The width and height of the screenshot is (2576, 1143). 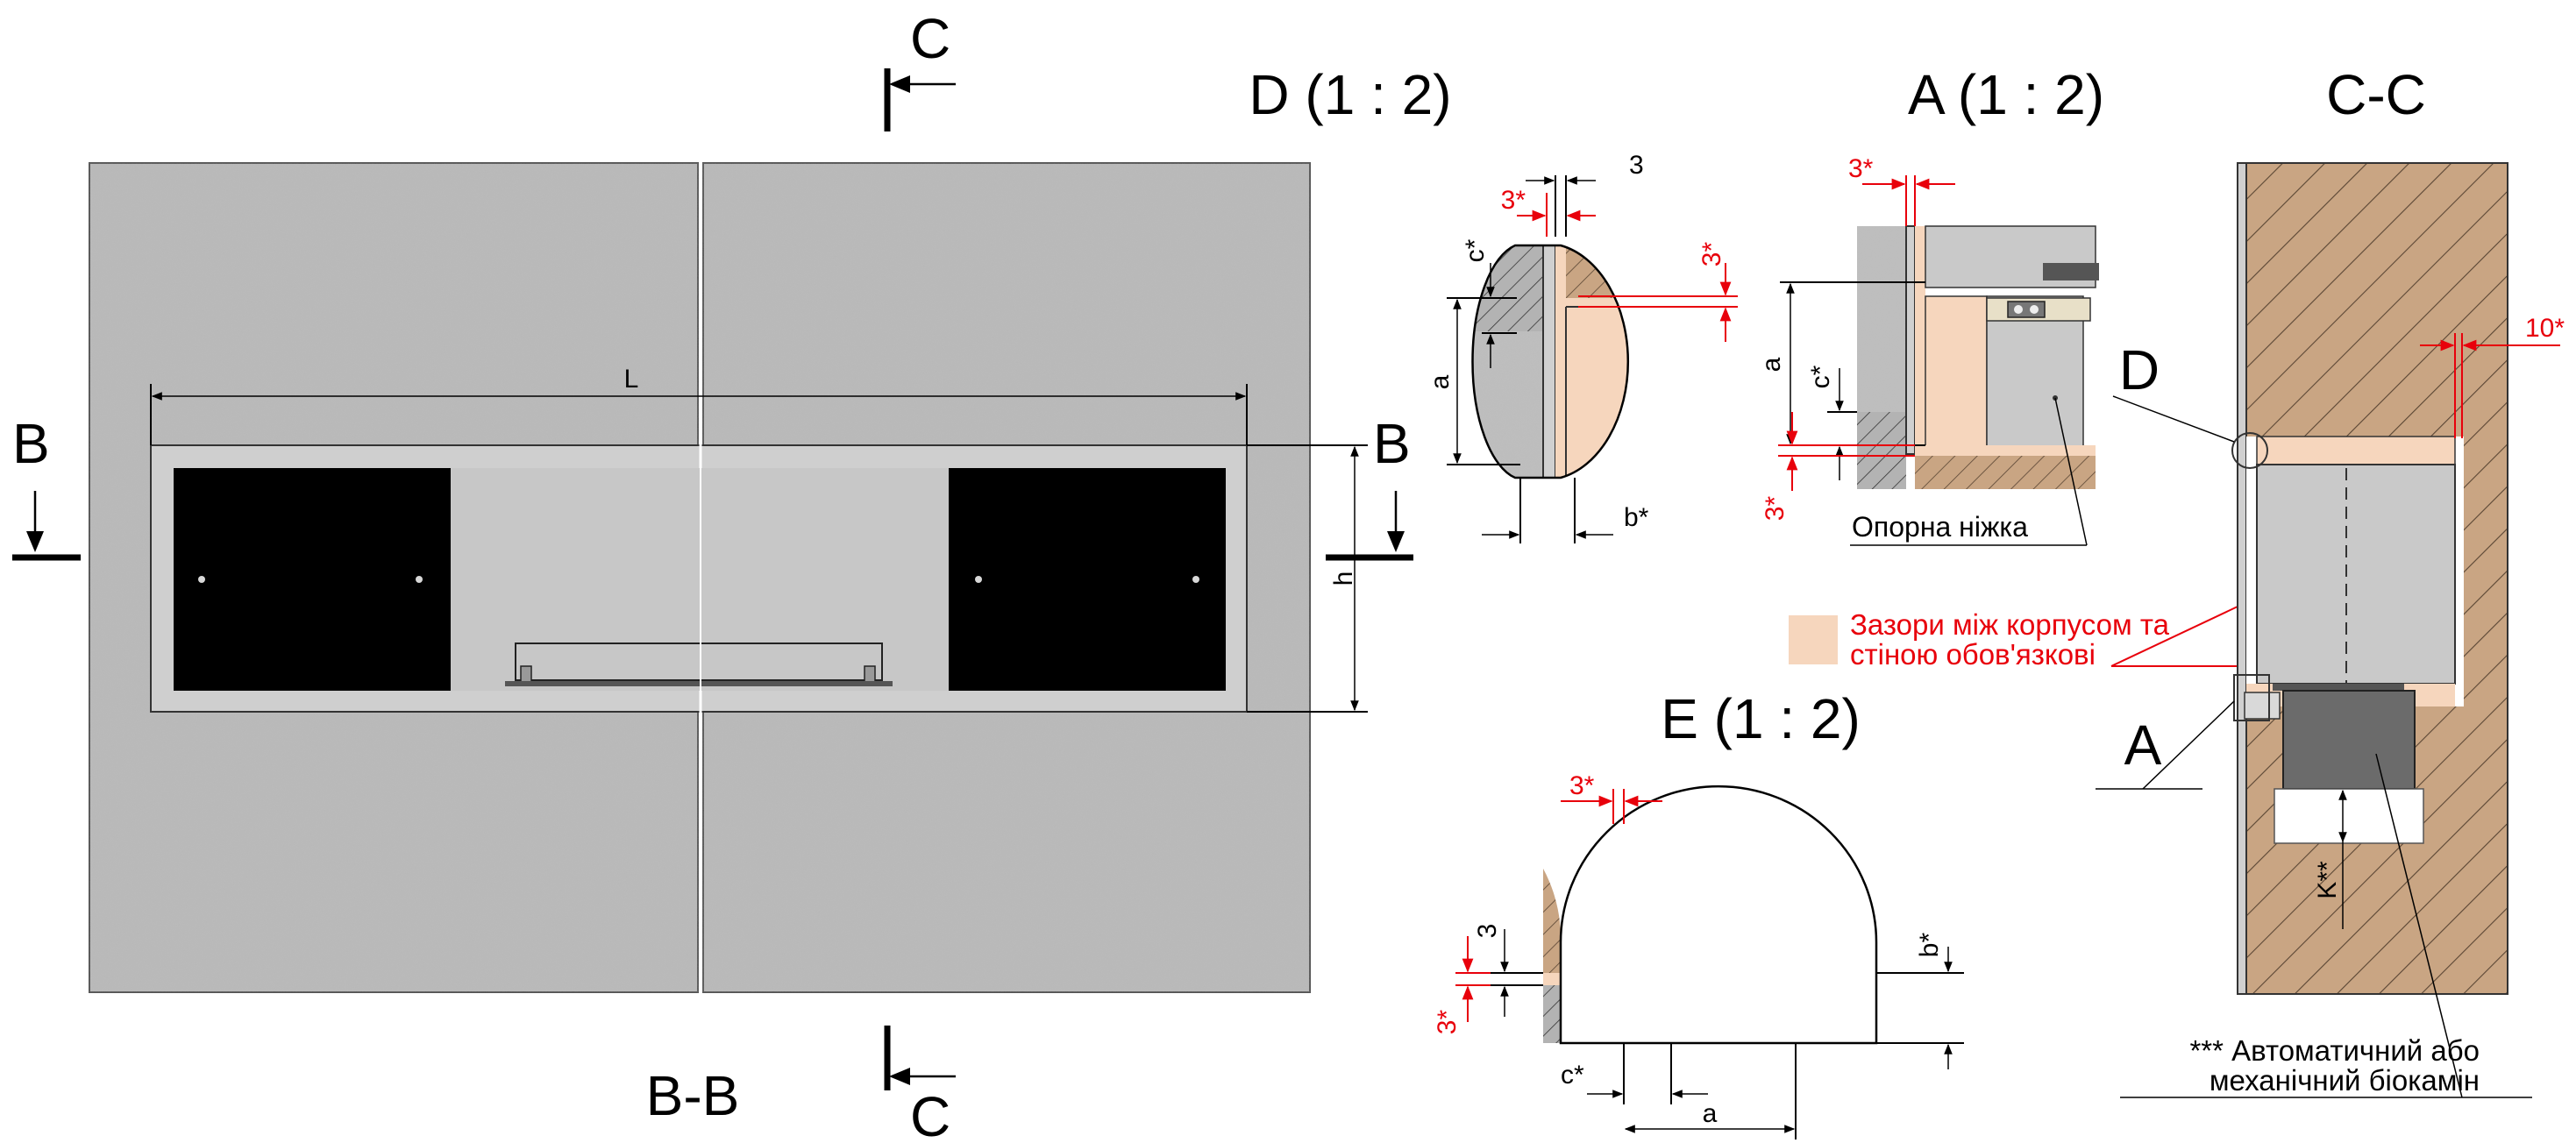 I want to click on detail-e: E (1 : 2) 3* 3 3*, so click(x=1698, y=913).